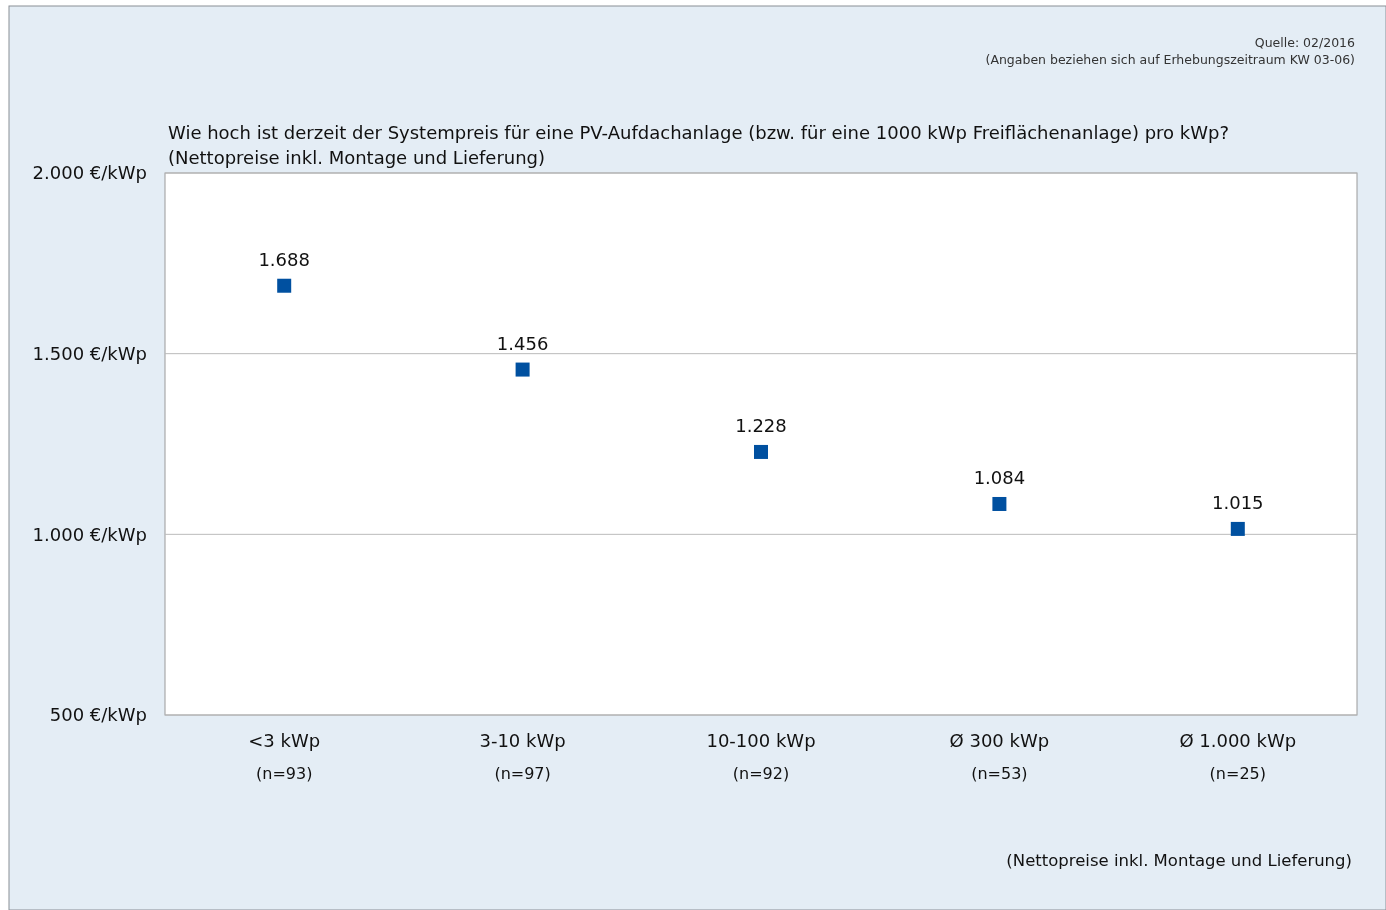 This screenshot has width=1386, height=910. What do you see at coordinates (761, 756) in the screenshot?
I see `x-tick-label: 10-100 kWp (n=92)` at bounding box center [761, 756].